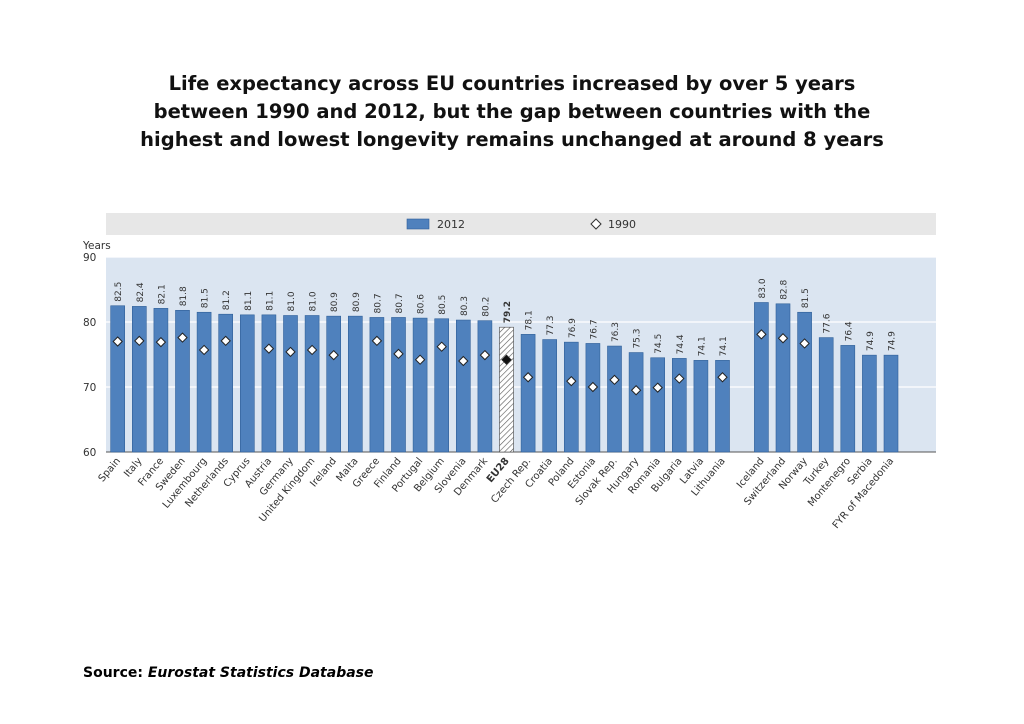 Image resolution: width=1024 pixels, height=724 pixels. What do you see at coordinates (701, 406) in the screenshot?
I see `bar-latvia` at bounding box center [701, 406].